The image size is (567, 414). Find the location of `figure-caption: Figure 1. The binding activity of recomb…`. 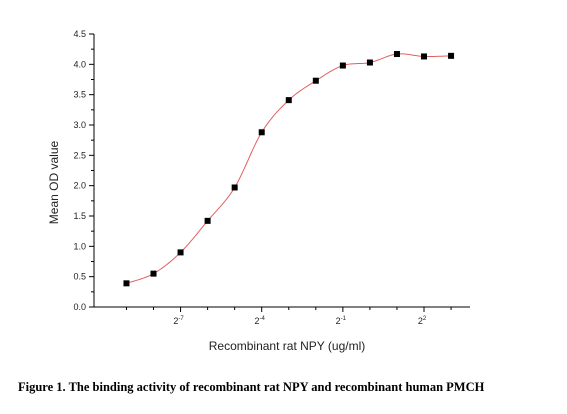

figure-caption: Figure 1. The binding activity of recomb… is located at coordinates (251, 387).